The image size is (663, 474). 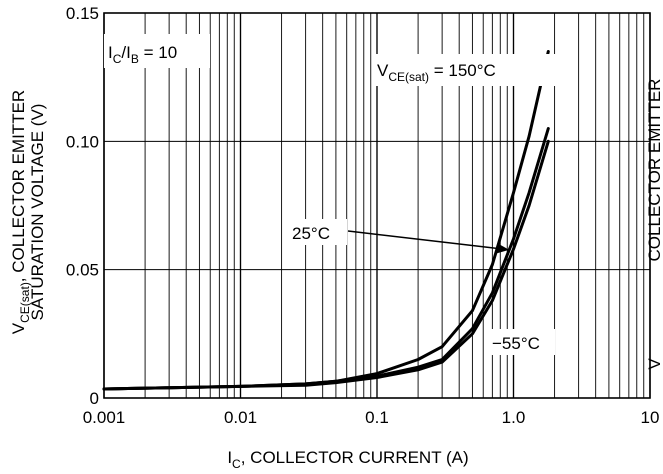 I want to click on condition-label: IC/IB = 10, so click(x=142, y=54).